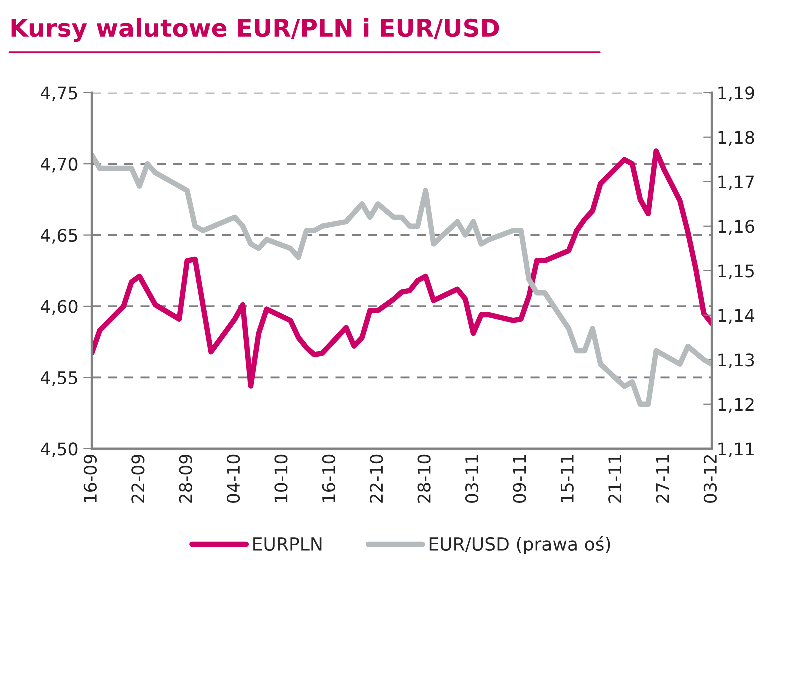  What do you see at coordinates (736, 227) in the screenshot?
I see `y2-tick-label: 1,16` at bounding box center [736, 227].